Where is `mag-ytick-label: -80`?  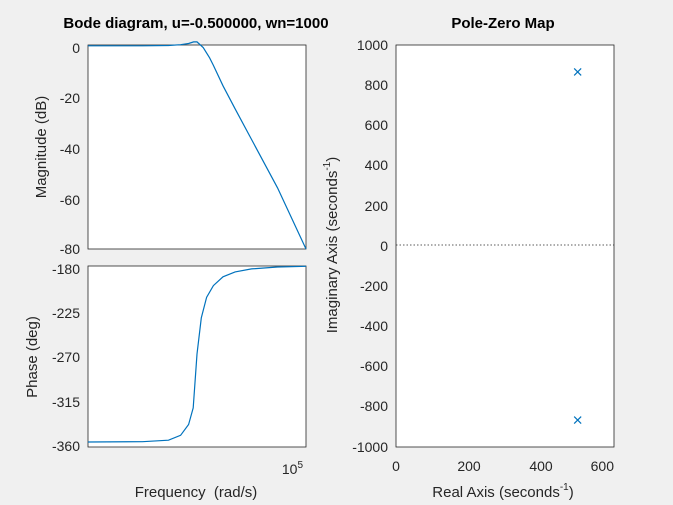
mag-ytick-label: -80 is located at coordinates (70, 249).